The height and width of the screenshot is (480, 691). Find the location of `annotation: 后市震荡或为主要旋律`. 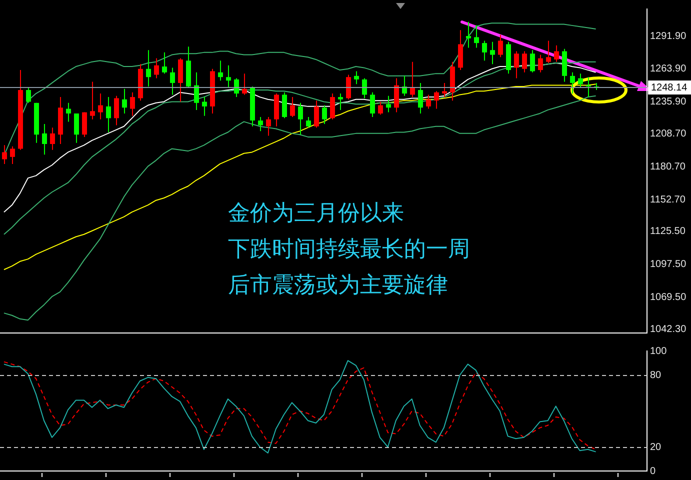

annotation: 后市震荡或为主要旋律 is located at coordinates (338, 286).